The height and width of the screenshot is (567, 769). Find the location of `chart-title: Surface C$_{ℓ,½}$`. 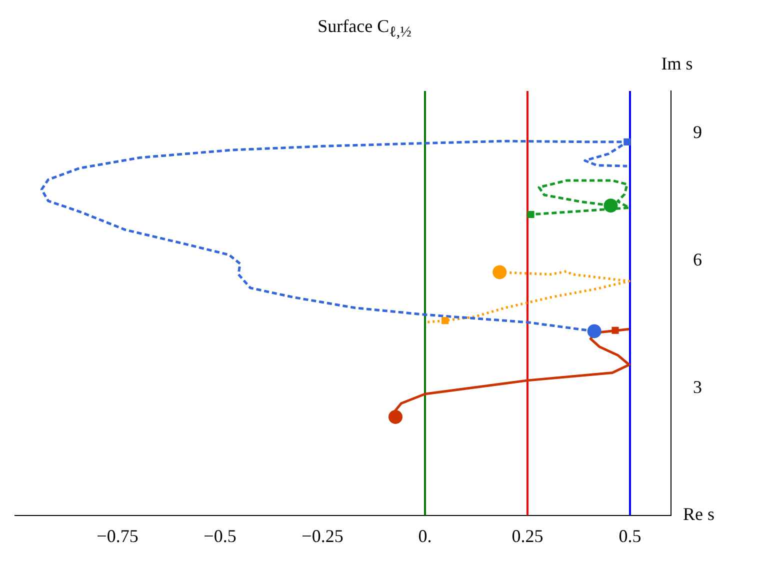

chart-title: Surface C$_{ℓ,½}$ is located at coordinates (364, 29).